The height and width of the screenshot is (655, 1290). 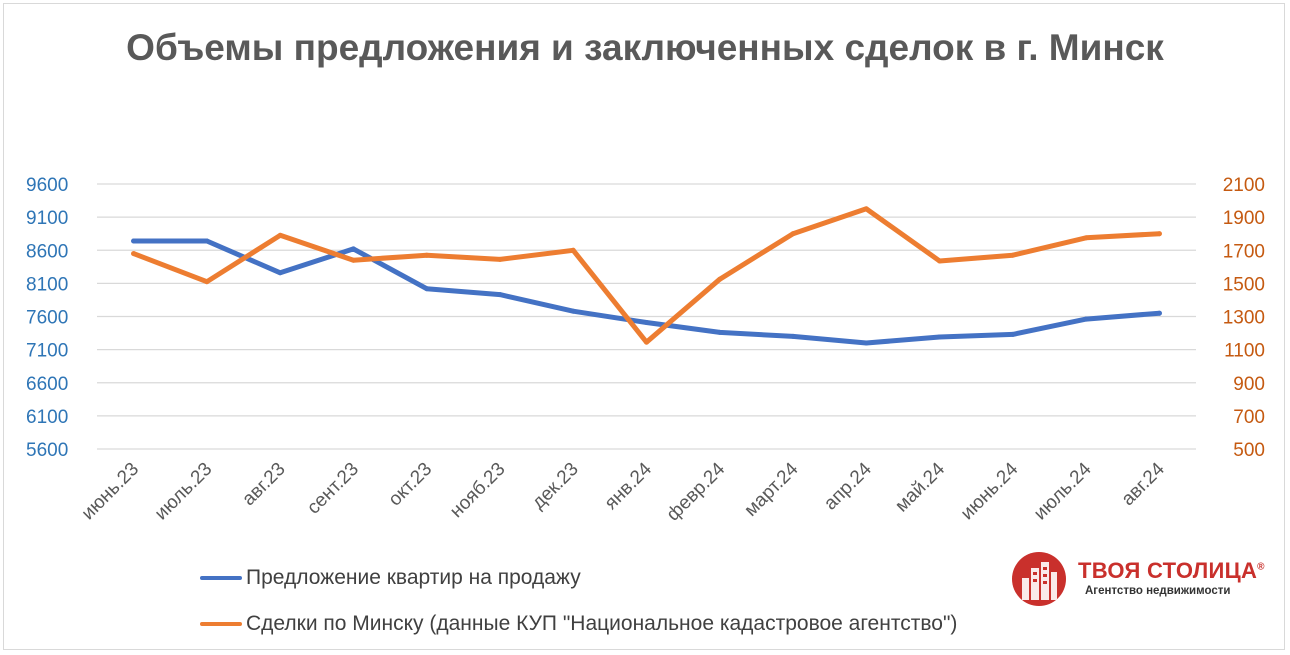 I want to click on right-axis-tick-label: 1500, so click(x=1244, y=284).